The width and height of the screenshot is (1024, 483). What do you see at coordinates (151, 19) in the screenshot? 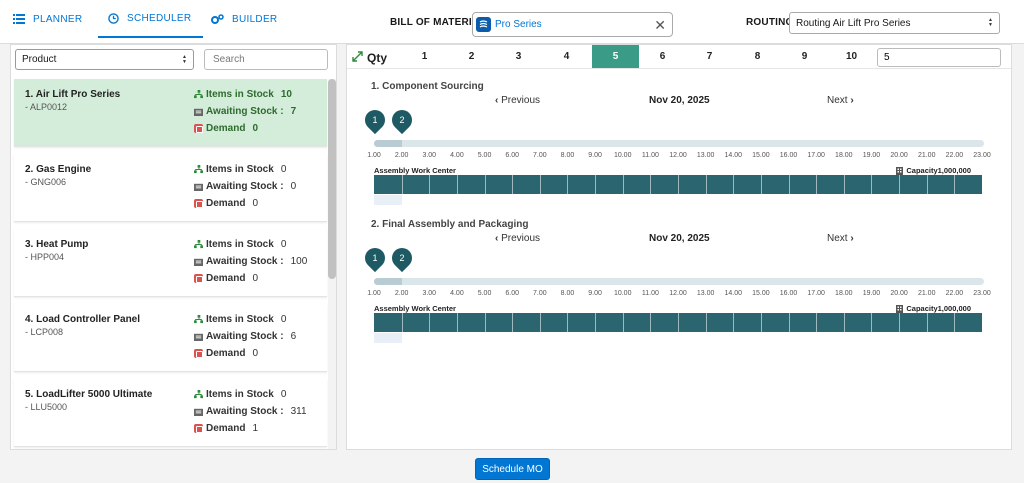
I see `tab-scheduler: SCHEDULER` at bounding box center [151, 19].